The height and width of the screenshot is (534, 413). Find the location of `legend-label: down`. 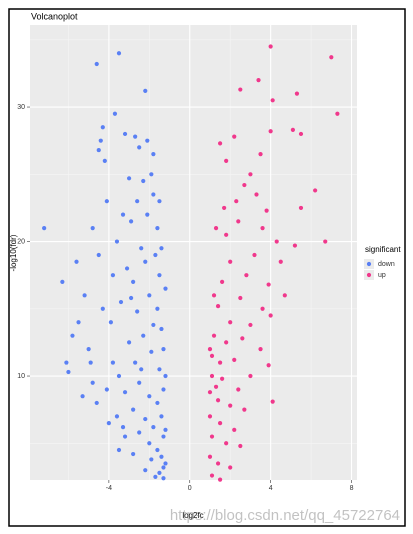

legend-label: down is located at coordinates (386, 264).